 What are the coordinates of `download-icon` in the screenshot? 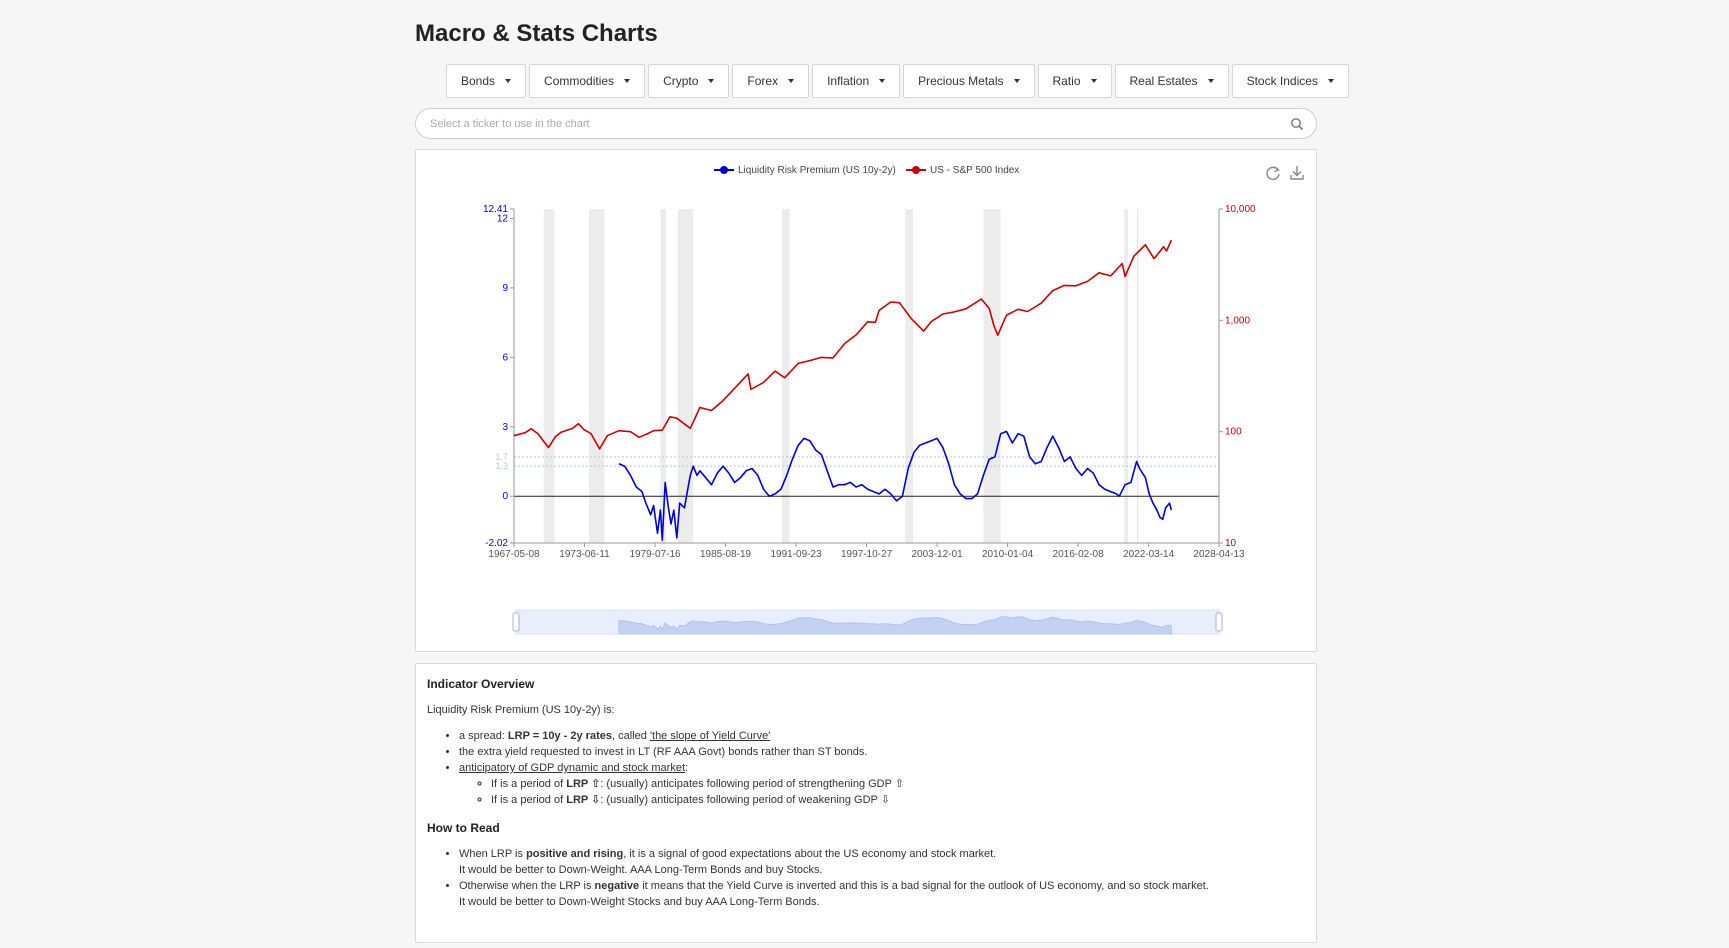 It's located at (1297, 173).